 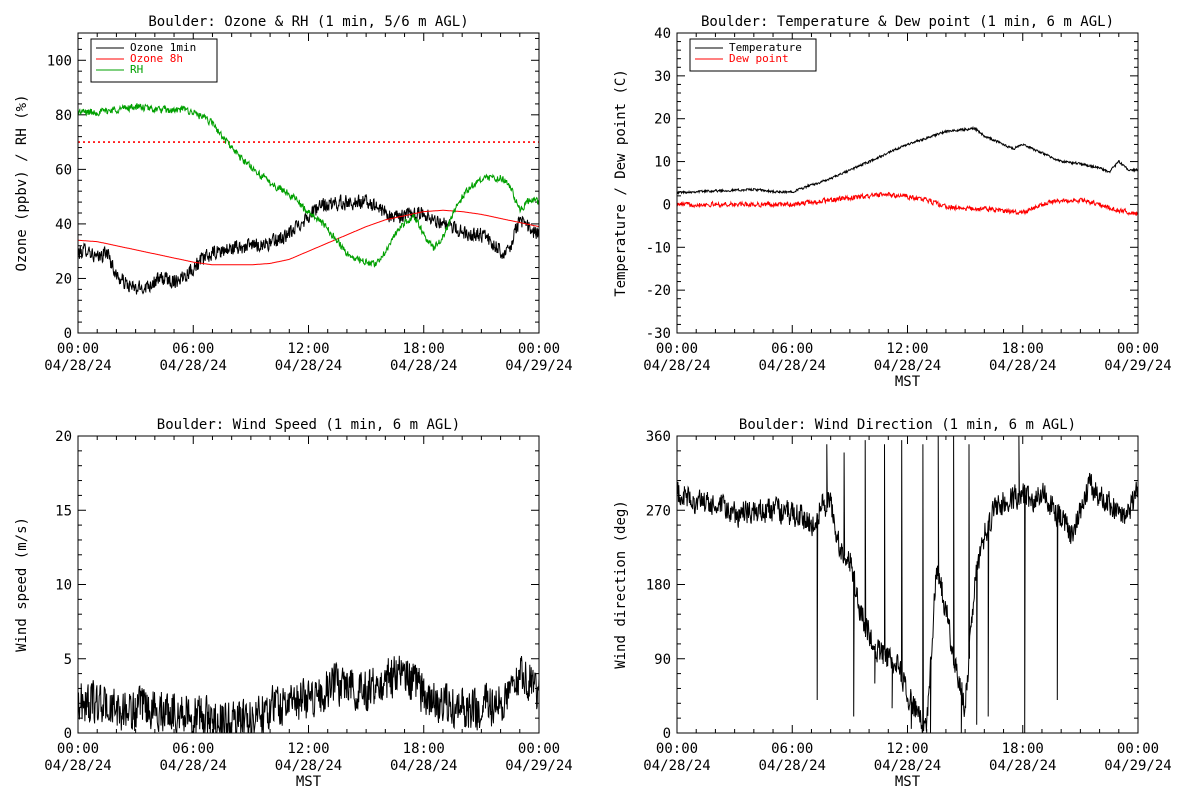 What do you see at coordinates (658, 511) in the screenshot?
I see `y-tick-label: 270` at bounding box center [658, 511].